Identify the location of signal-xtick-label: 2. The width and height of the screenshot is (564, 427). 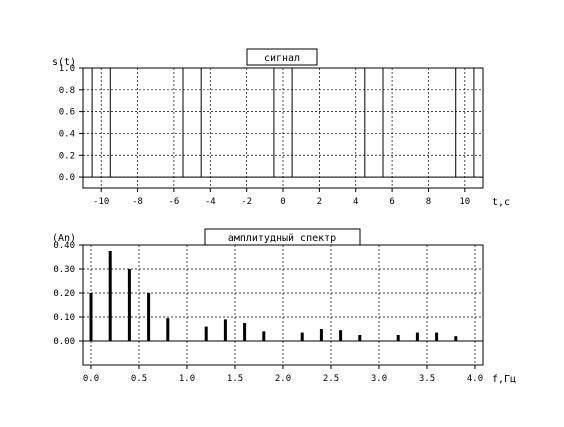
(319, 202).